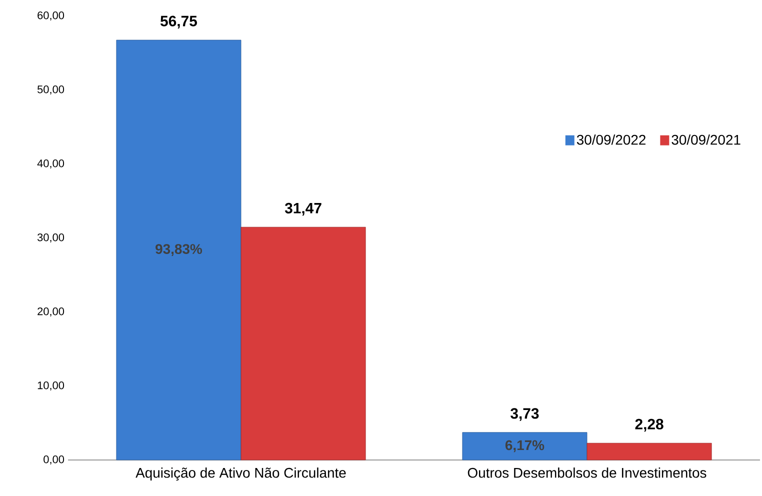 This screenshot has width=762, height=496. Describe the element at coordinates (303, 209) in the screenshot. I see `data-label: 31,47` at that location.